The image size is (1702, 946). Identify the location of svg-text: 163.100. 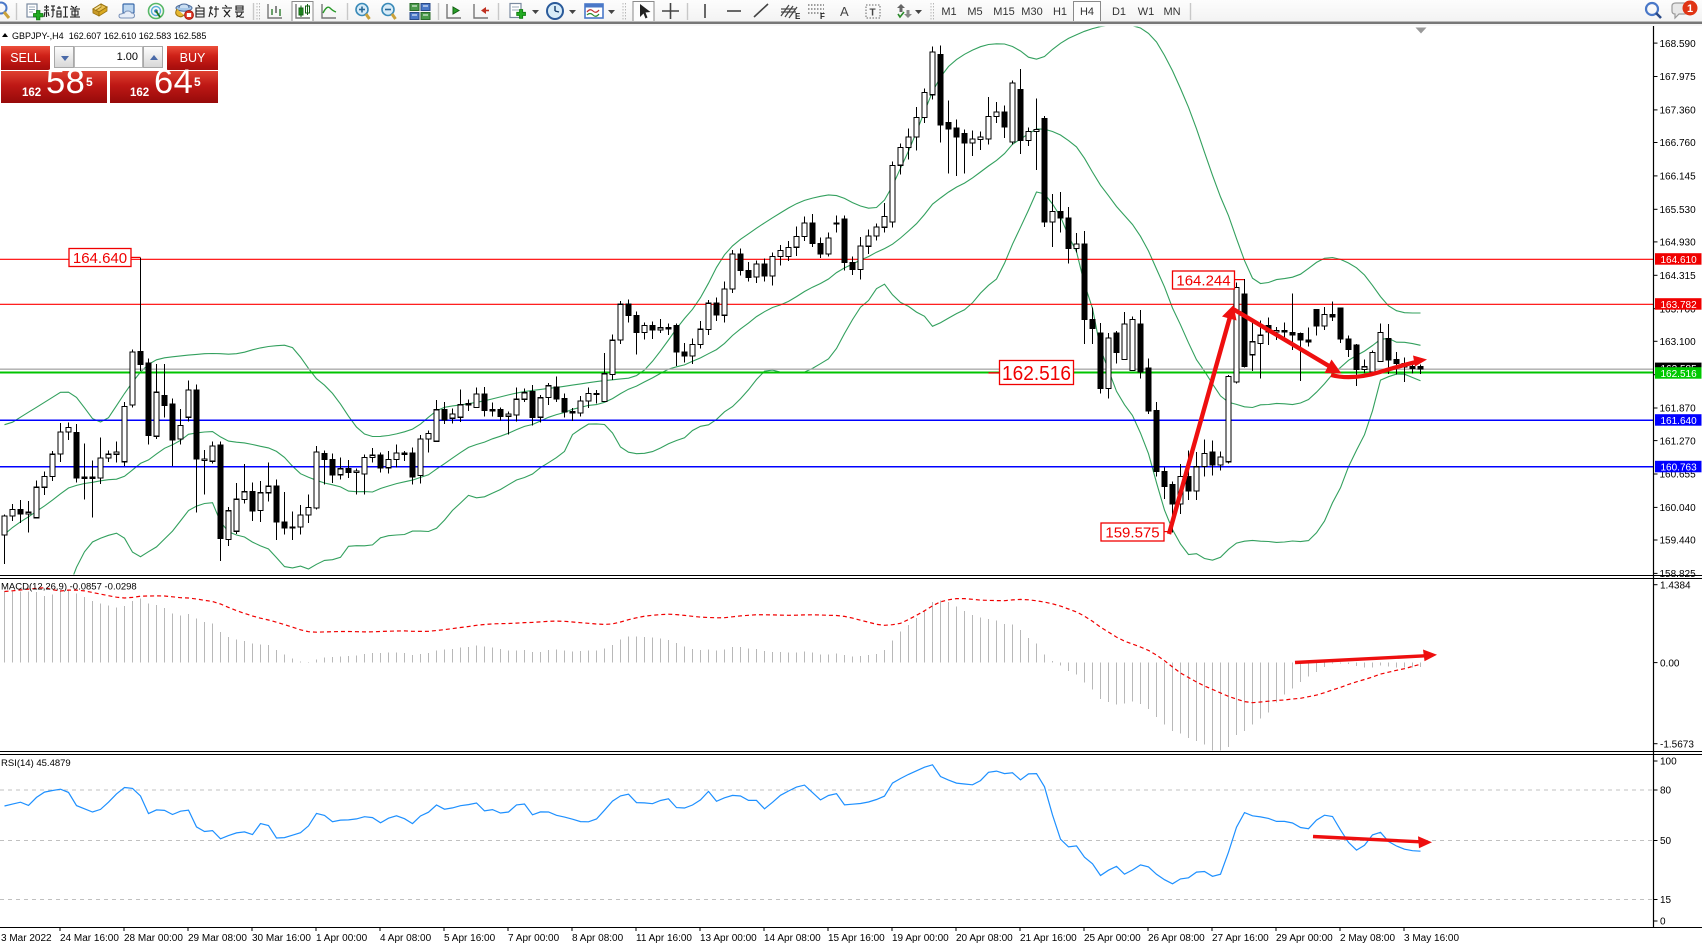
(1678, 342).